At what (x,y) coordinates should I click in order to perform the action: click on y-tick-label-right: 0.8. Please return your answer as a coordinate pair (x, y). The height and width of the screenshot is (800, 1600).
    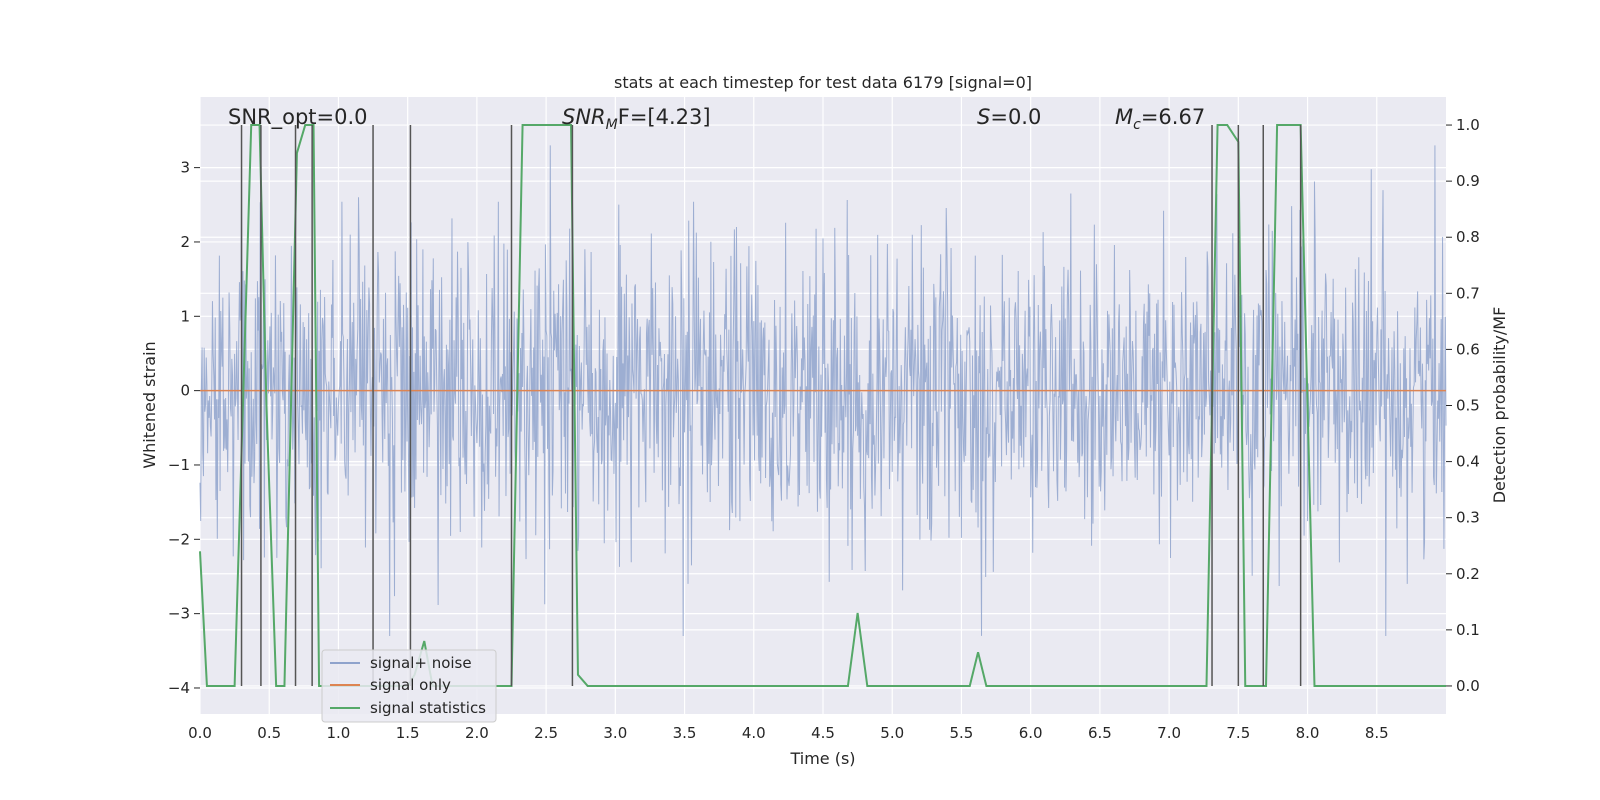
    Looking at the image, I should click on (1468, 237).